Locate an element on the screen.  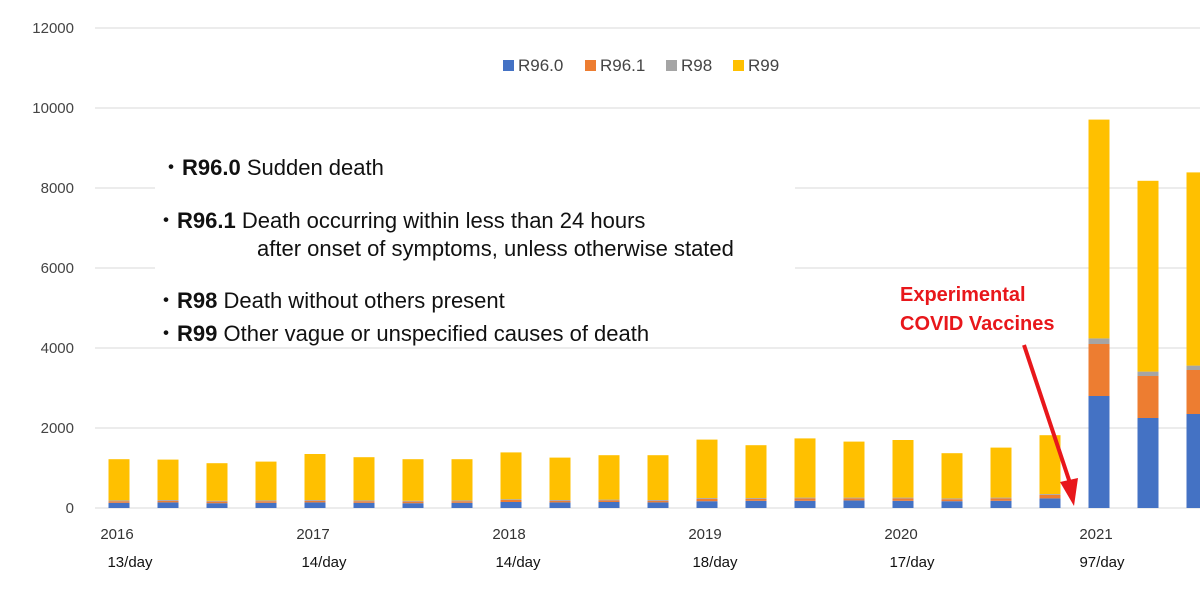
x-year-label: 2019 is located at coordinates (704, 534).